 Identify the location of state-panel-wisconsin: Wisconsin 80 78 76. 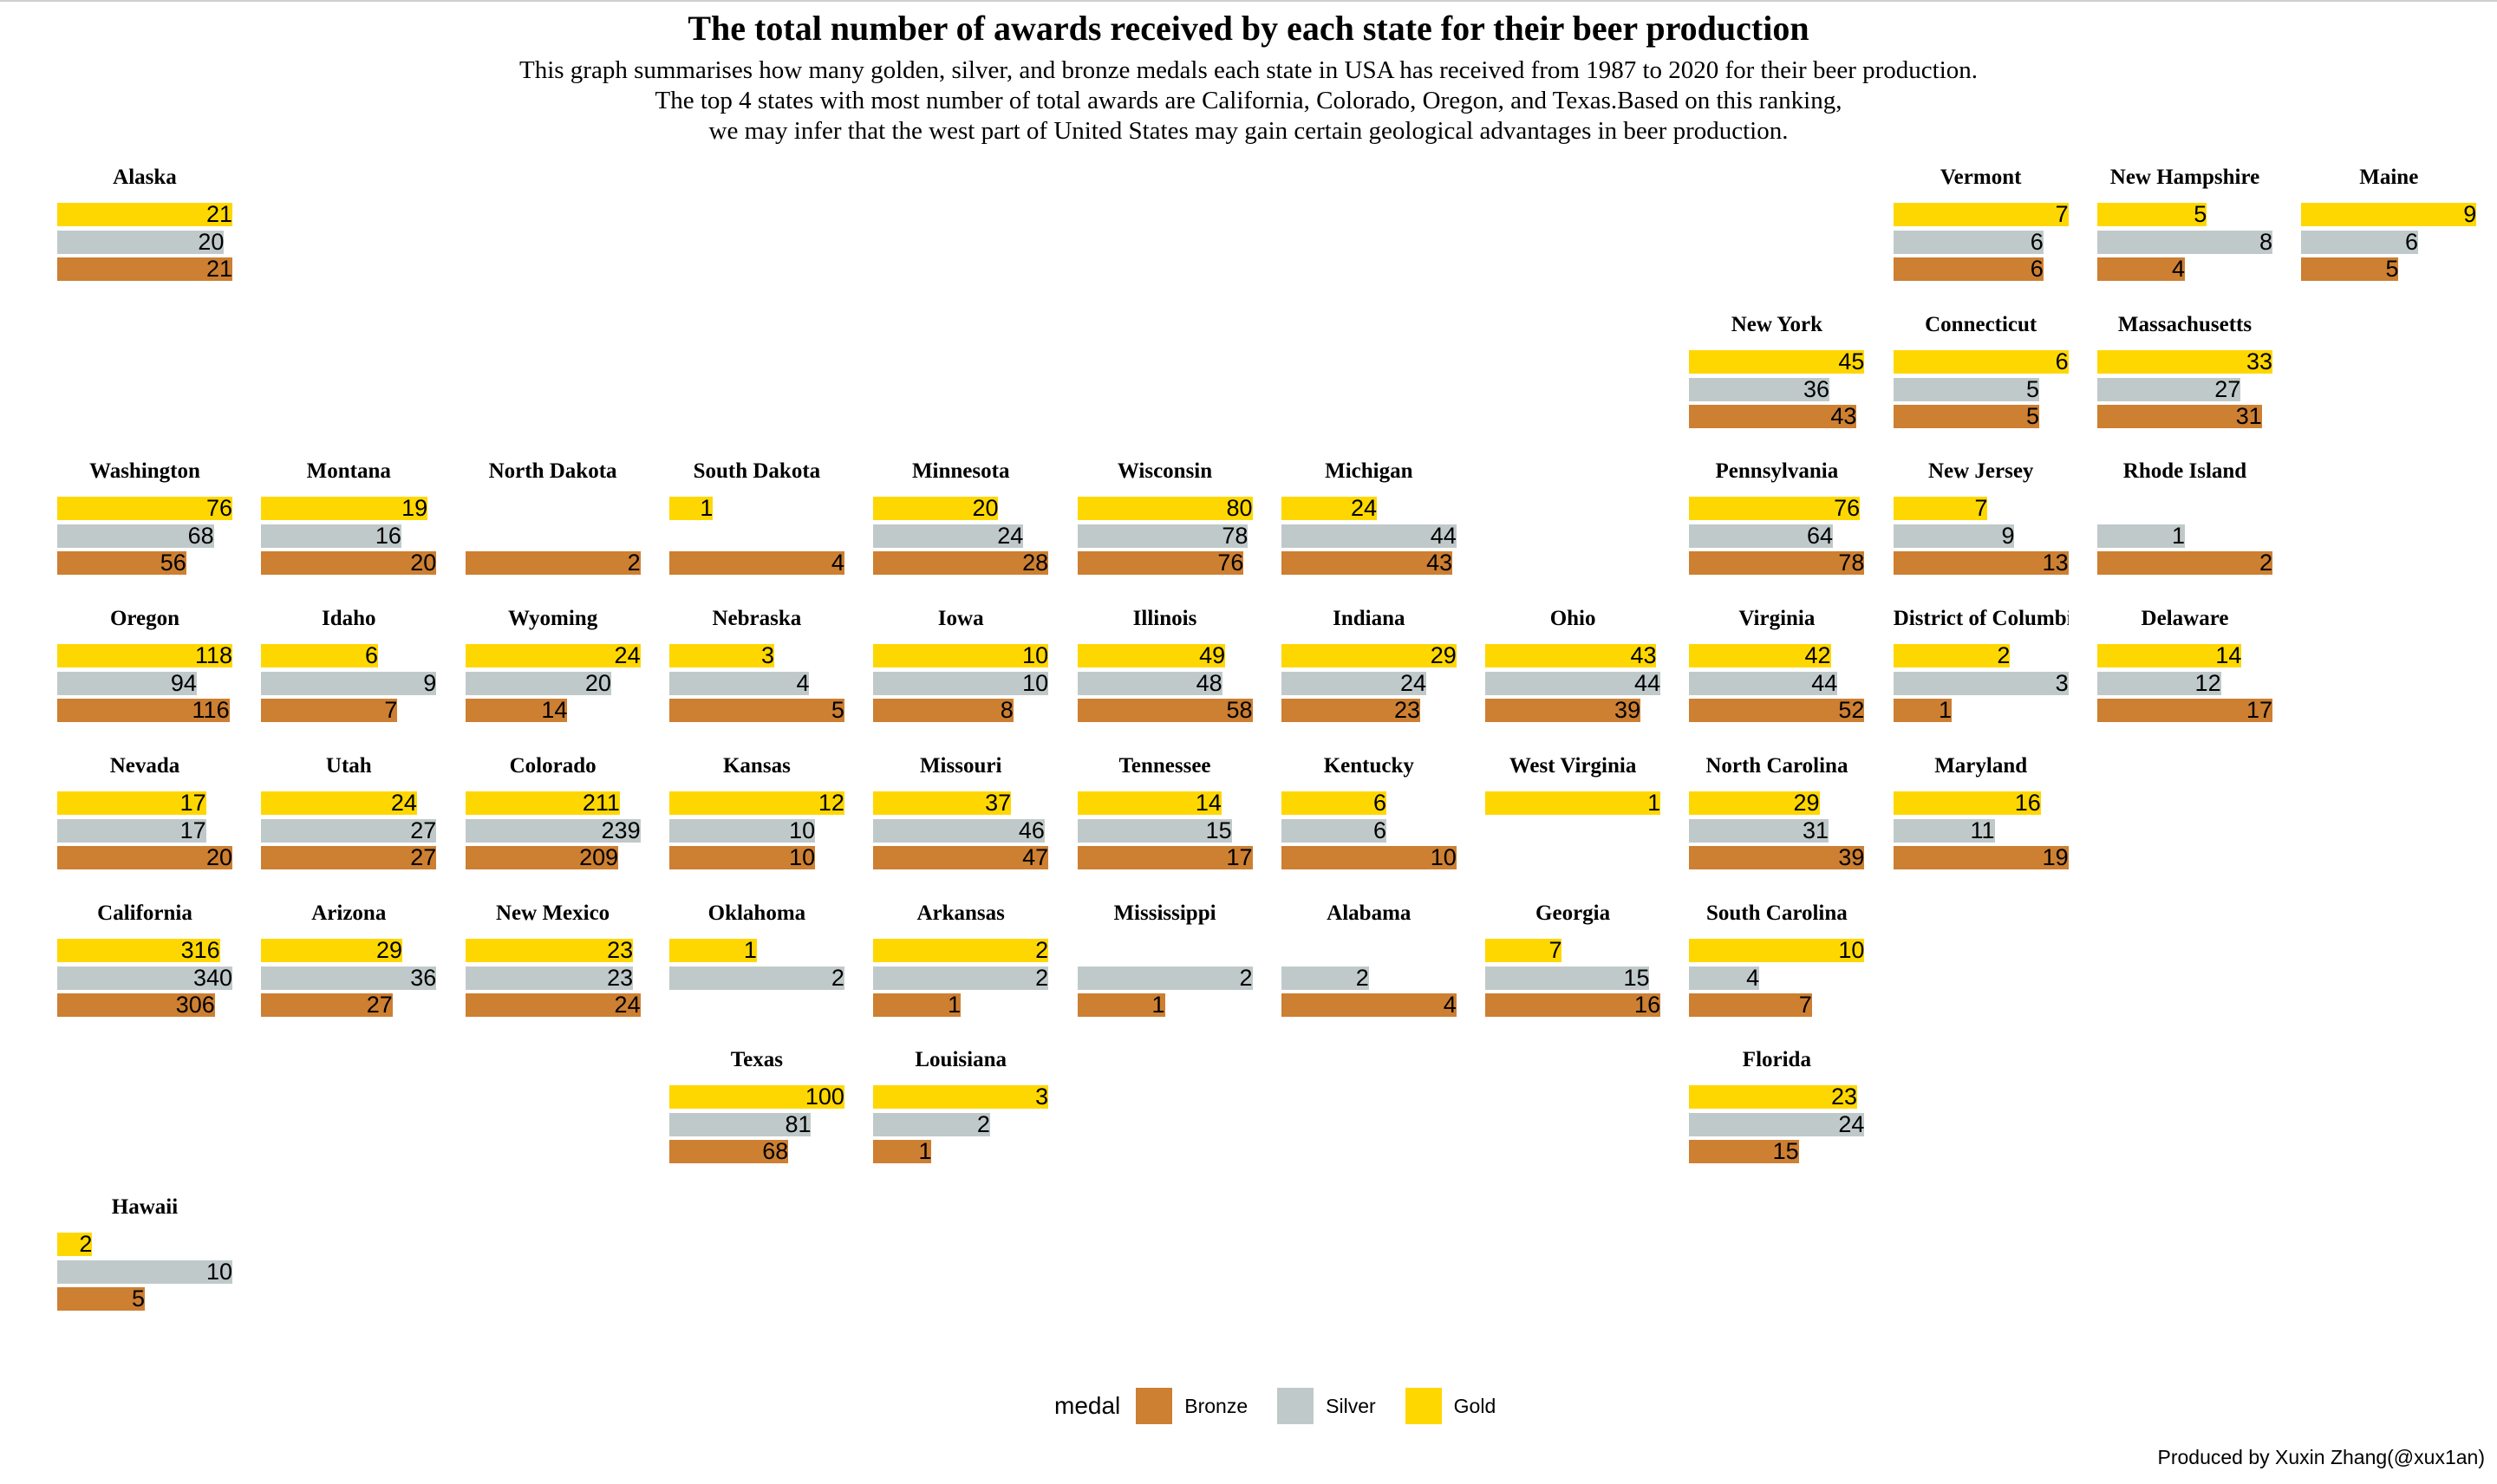
(1165, 519).